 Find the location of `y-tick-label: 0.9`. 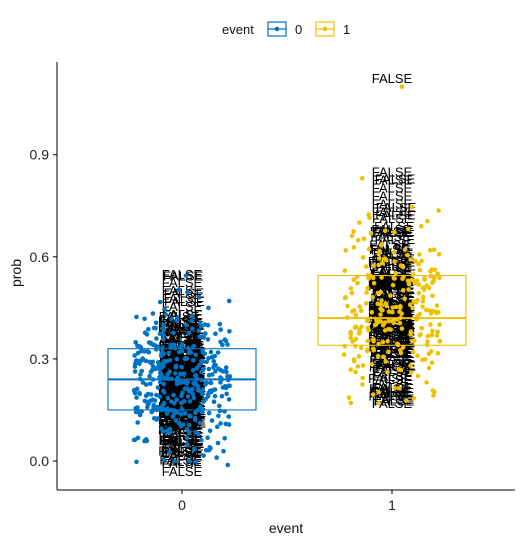

y-tick-label: 0.9 is located at coordinates (40, 155).